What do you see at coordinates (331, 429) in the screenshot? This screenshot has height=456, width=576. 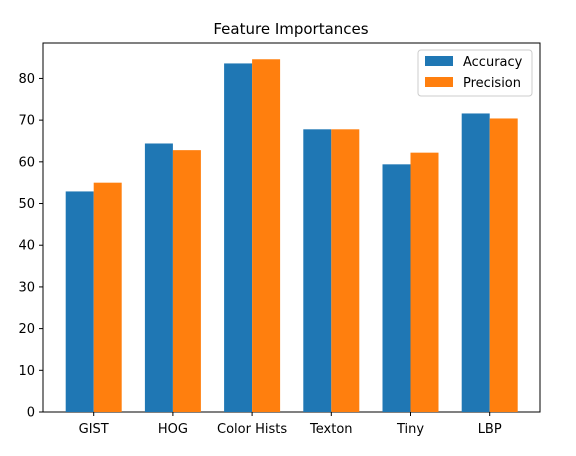 I see `x-tick-label: Texton` at bounding box center [331, 429].